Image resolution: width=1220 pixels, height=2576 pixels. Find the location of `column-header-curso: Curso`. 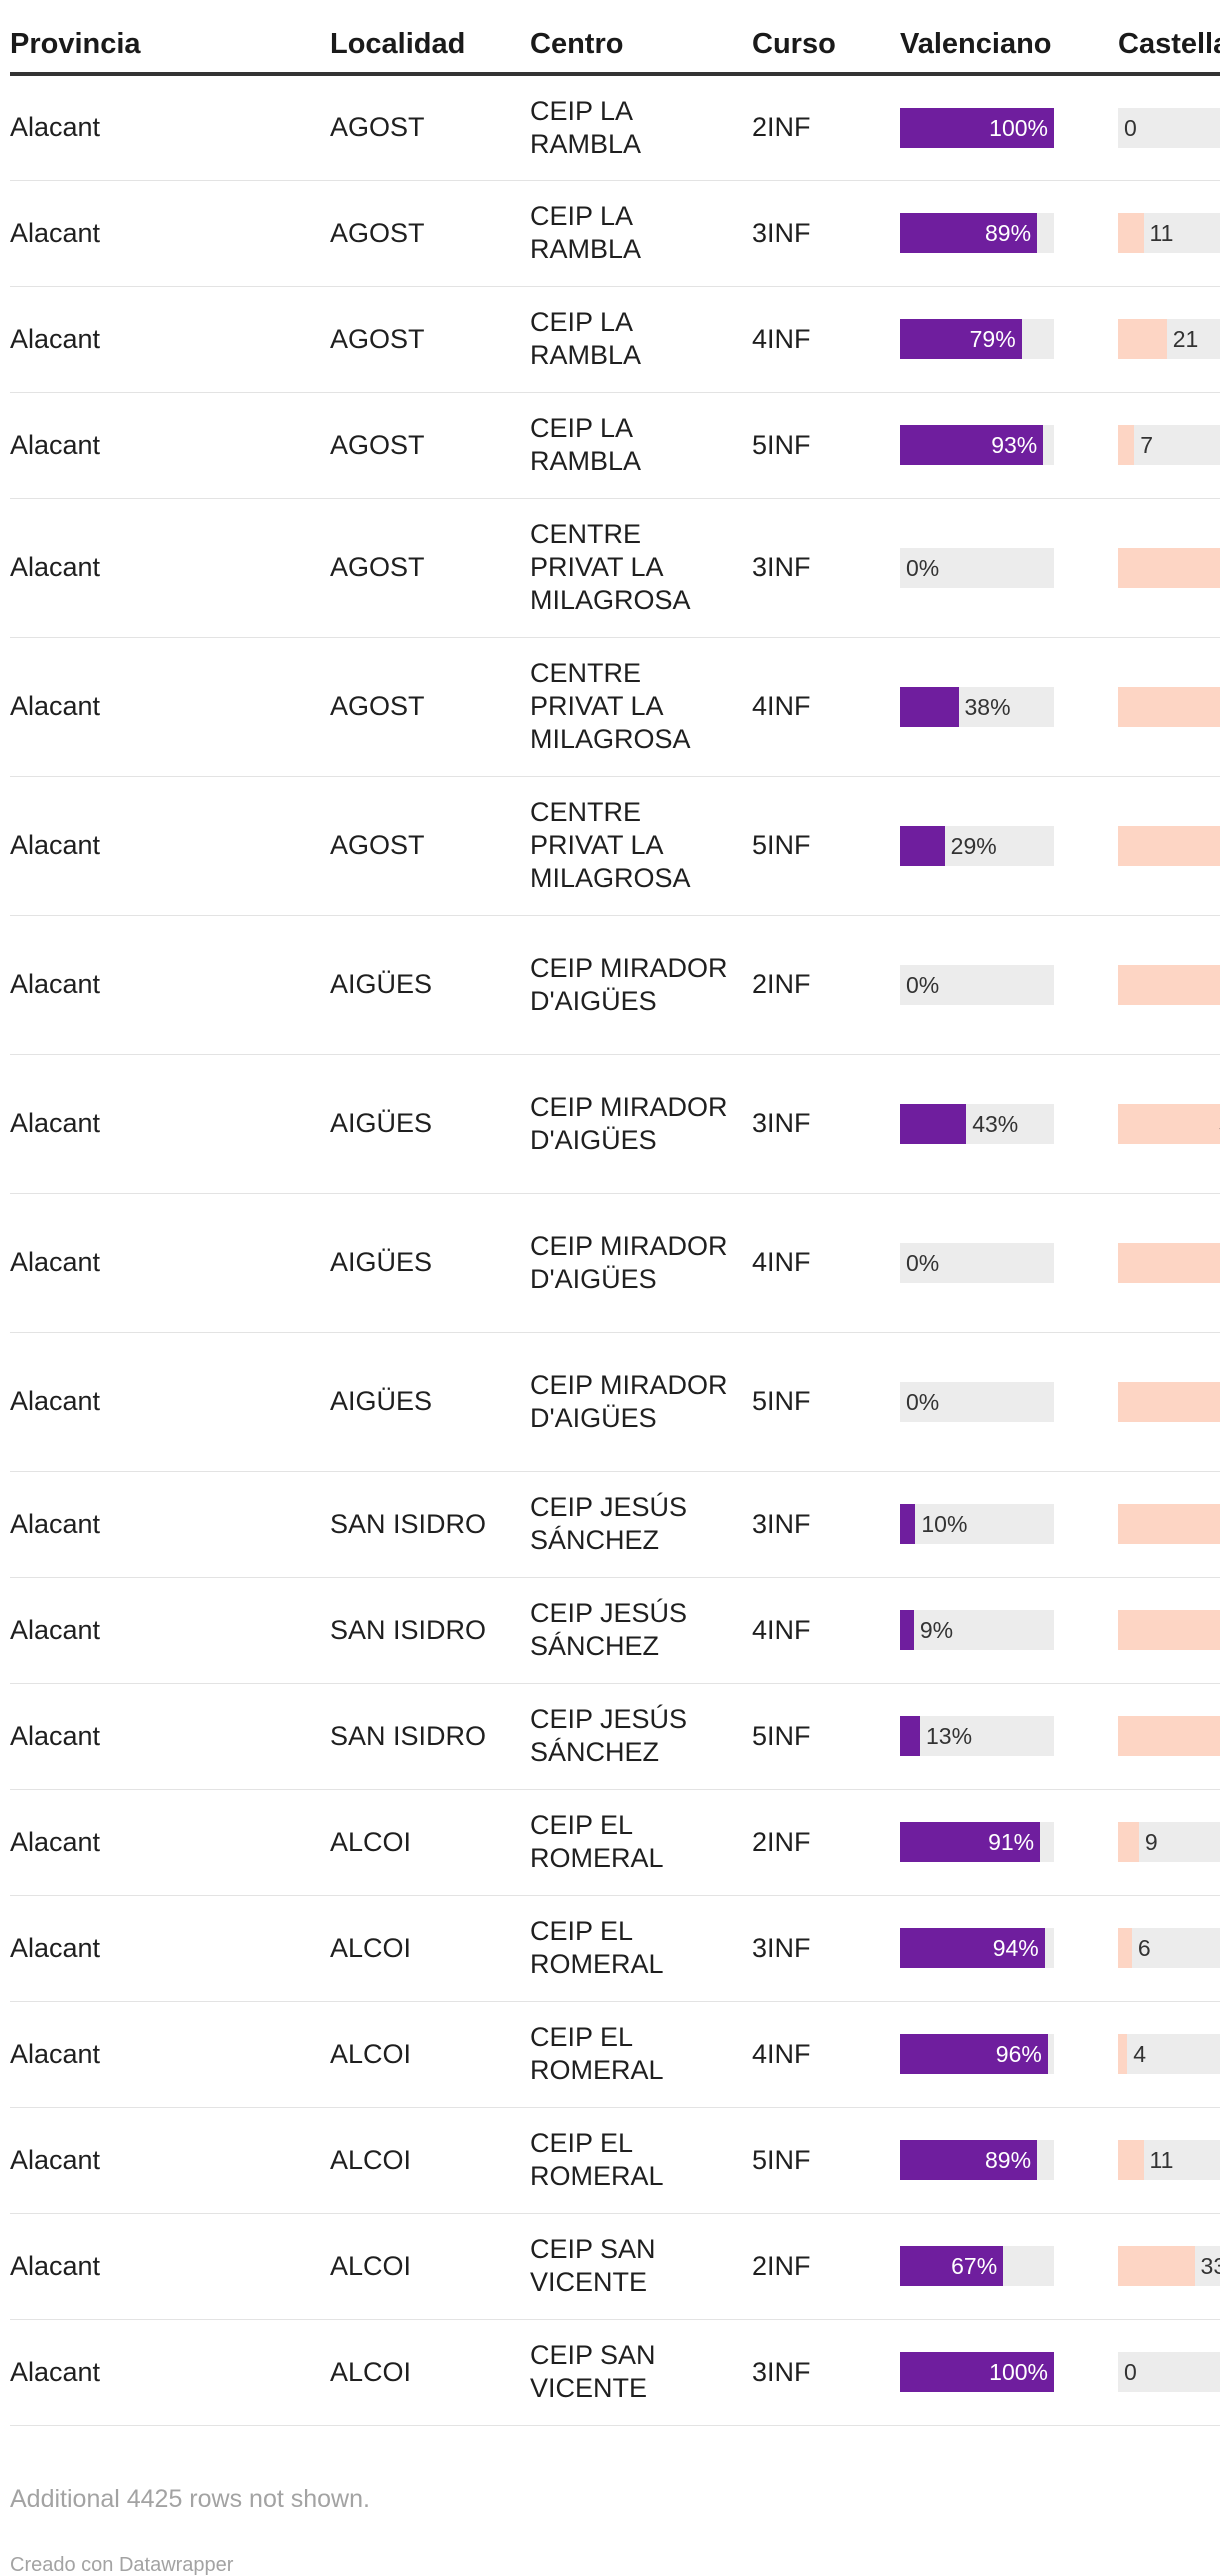

column-header-curso: Curso is located at coordinates (826, 52).